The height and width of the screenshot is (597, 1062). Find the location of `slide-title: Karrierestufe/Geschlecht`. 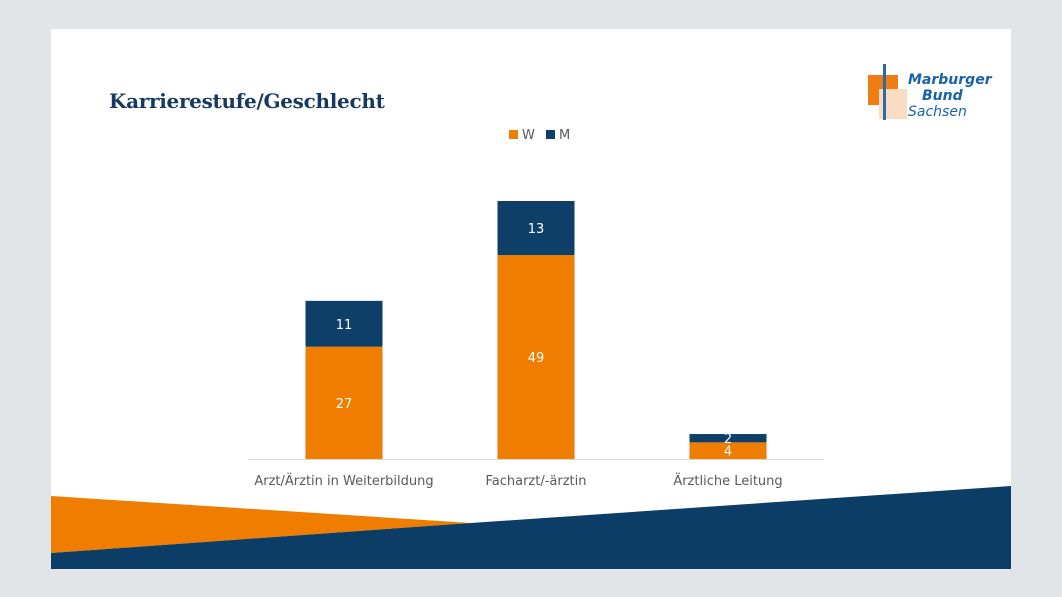

slide-title: Karrierestufe/Geschlecht is located at coordinates (247, 101).